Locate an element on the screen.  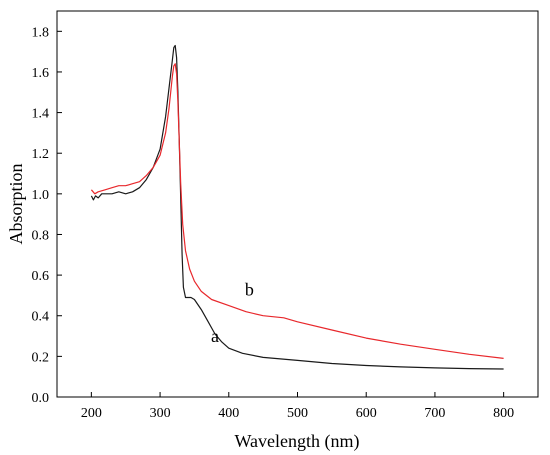
x-axis-ticks: 200 300 400 500 600 700 800 is located at coordinates (297, 406).